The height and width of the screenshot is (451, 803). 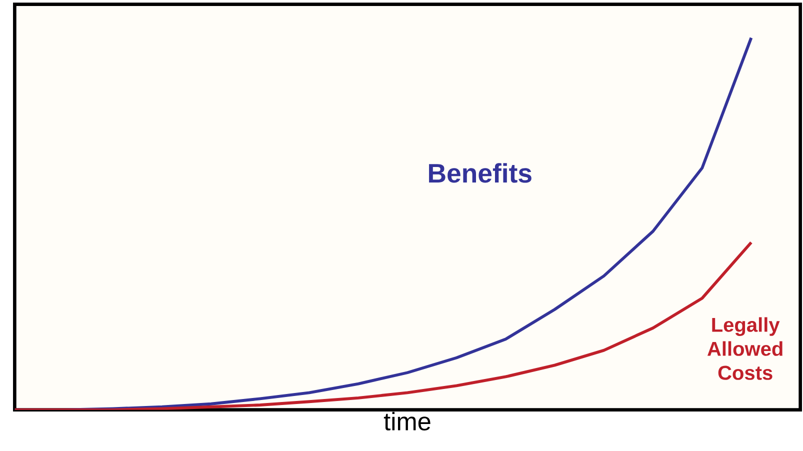 What do you see at coordinates (744, 348) in the screenshot?
I see `series-label: Legally Allowed Costs` at bounding box center [744, 348].